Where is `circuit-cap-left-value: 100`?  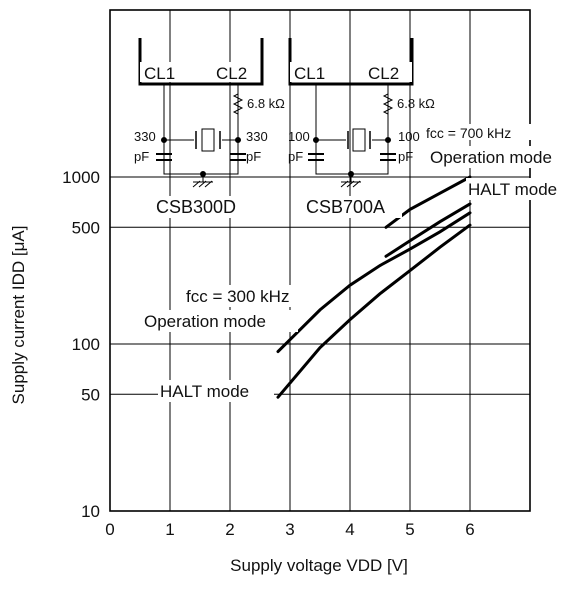
circuit-cap-left-value: 100 is located at coordinates (299, 136).